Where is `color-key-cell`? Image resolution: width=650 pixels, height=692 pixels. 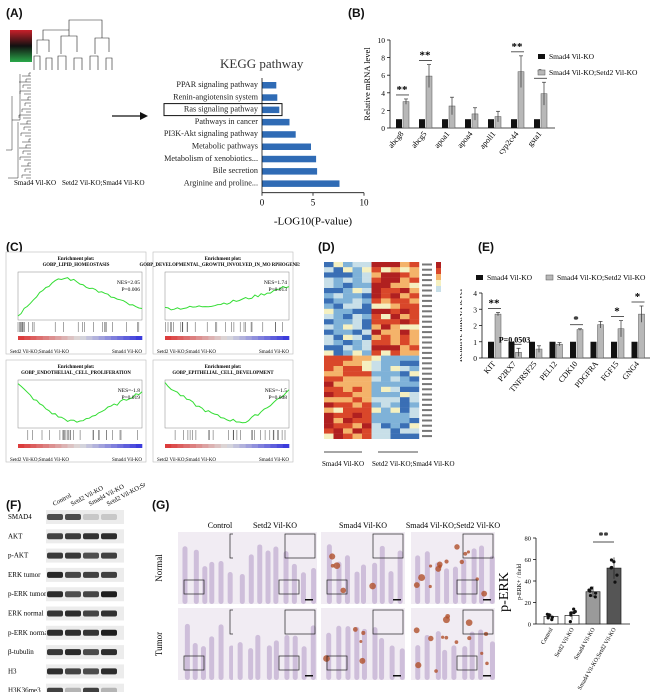 color-key-cell is located at coordinates (438, 289).